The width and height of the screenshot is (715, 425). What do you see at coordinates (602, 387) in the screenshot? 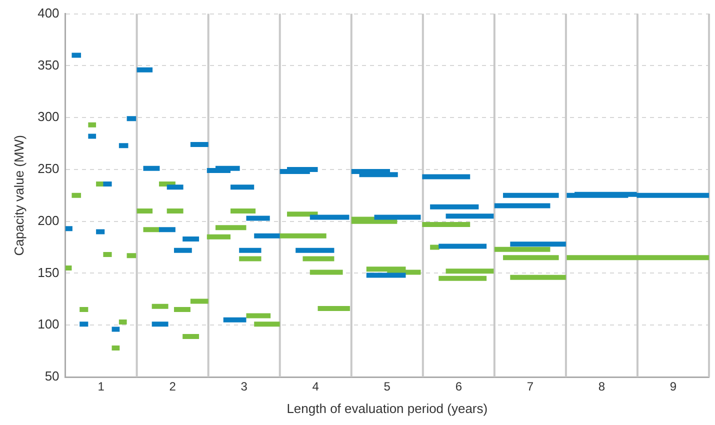
I see `x-tick-label: 8` at bounding box center [602, 387].